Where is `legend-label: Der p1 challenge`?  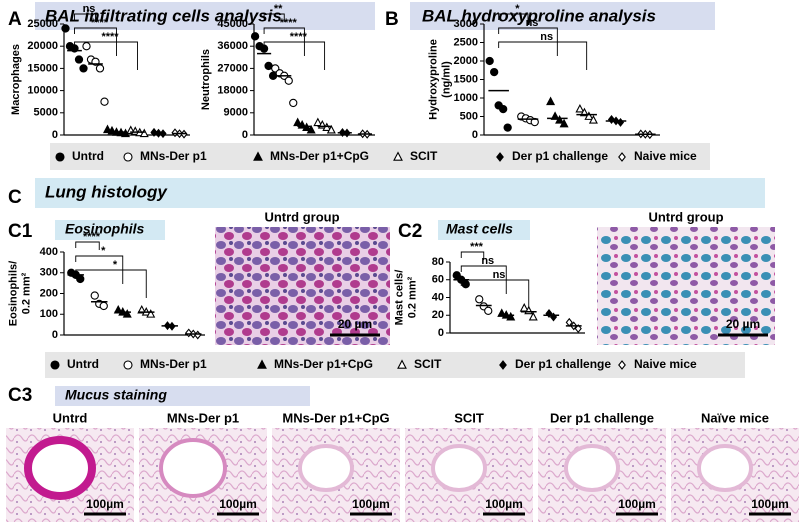
legend-label: Der p1 challenge is located at coordinates (560, 156).